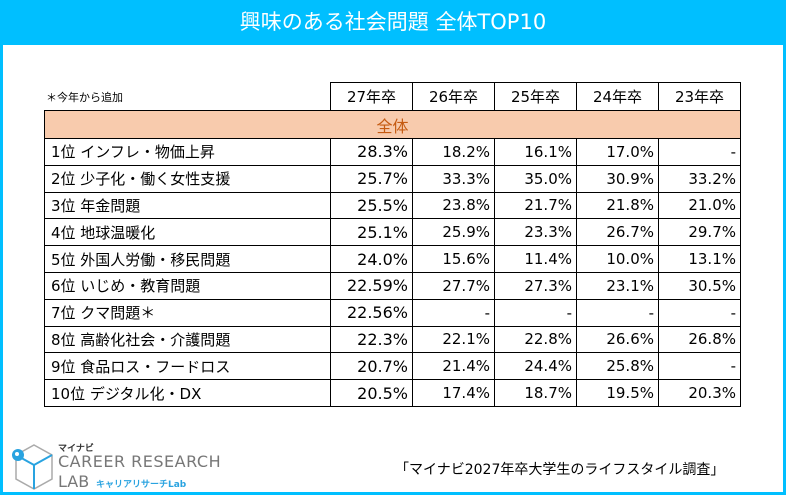 The height and width of the screenshot is (498, 786). Describe the element at coordinates (453, 96) in the screenshot. I see `column-header: 26年卒` at that location.